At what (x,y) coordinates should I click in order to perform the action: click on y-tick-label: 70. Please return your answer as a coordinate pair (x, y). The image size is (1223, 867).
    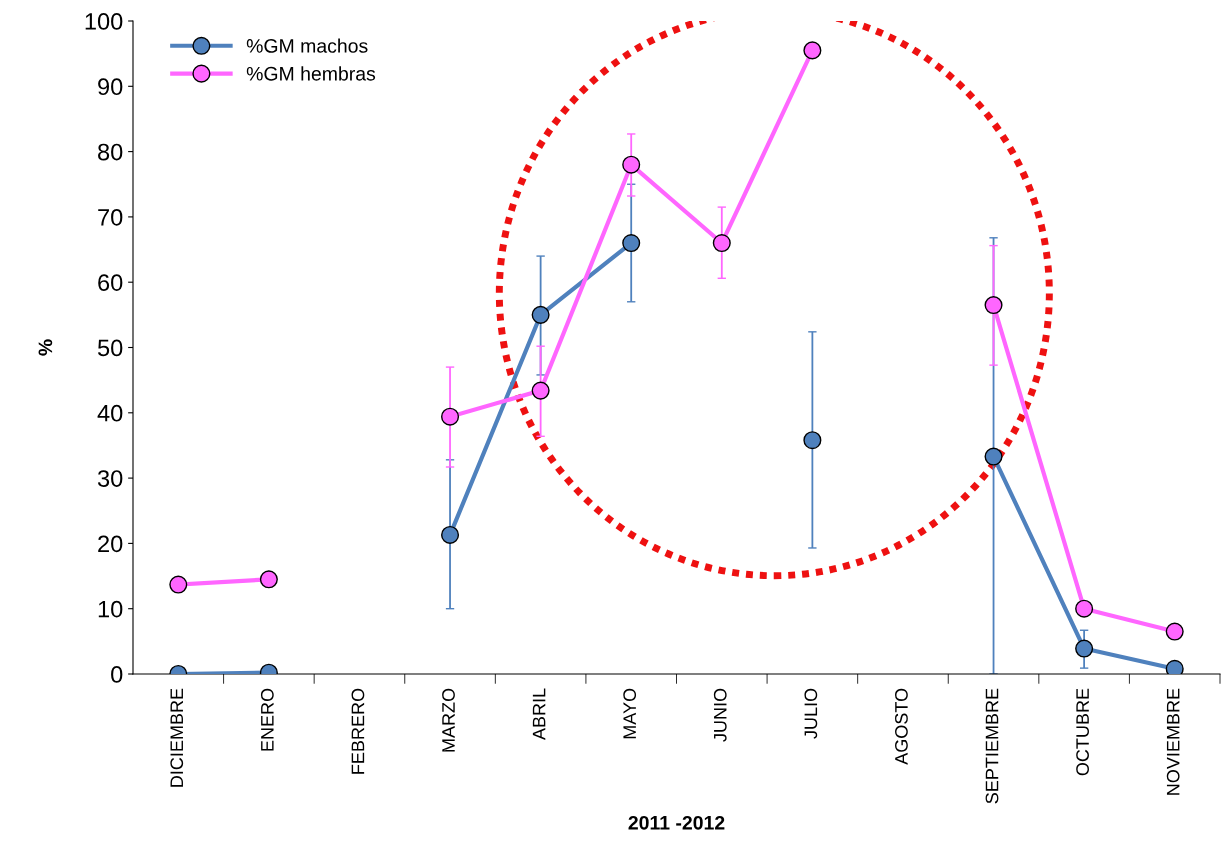
    Looking at the image, I should click on (110, 217).